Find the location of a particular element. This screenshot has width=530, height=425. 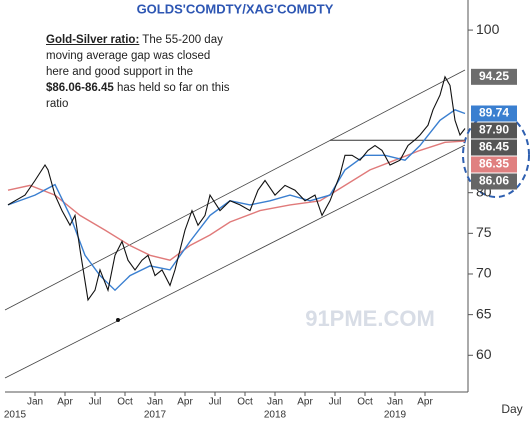

y-tick-label: 70 is located at coordinates (484, 273).